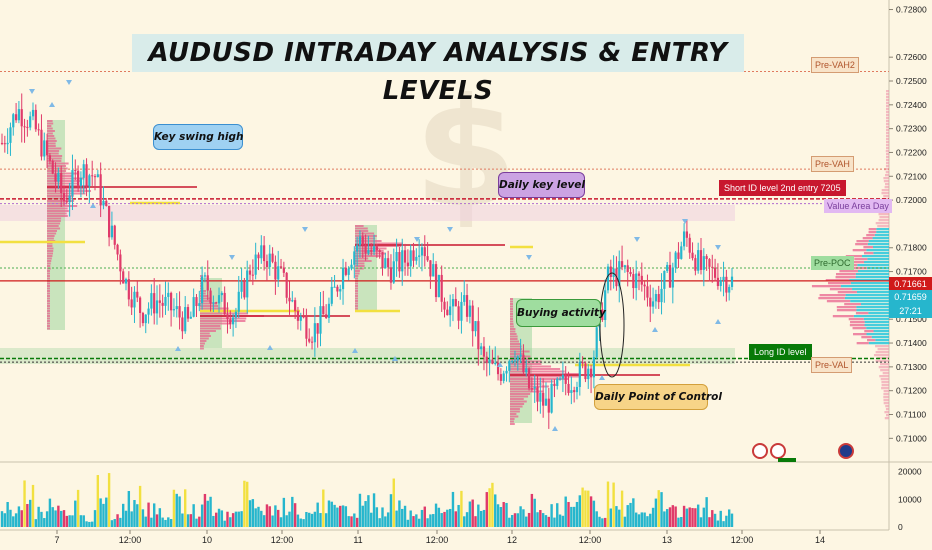  I want to click on price-tick-label: 0.72500, so click(911, 81).